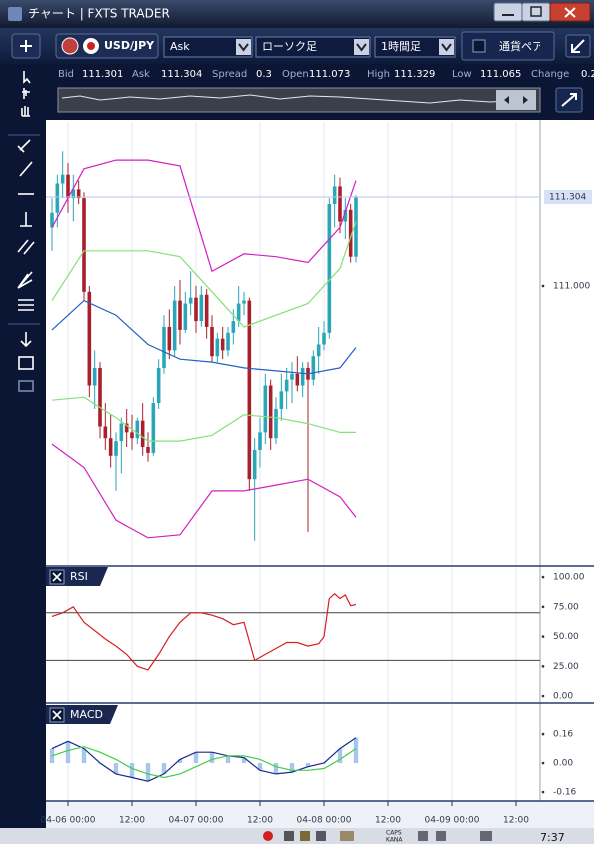 This screenshot has height=844, width=594. Describe the element at coordinates (26, 363) in the screenshot. I see `list-tool` at that location.